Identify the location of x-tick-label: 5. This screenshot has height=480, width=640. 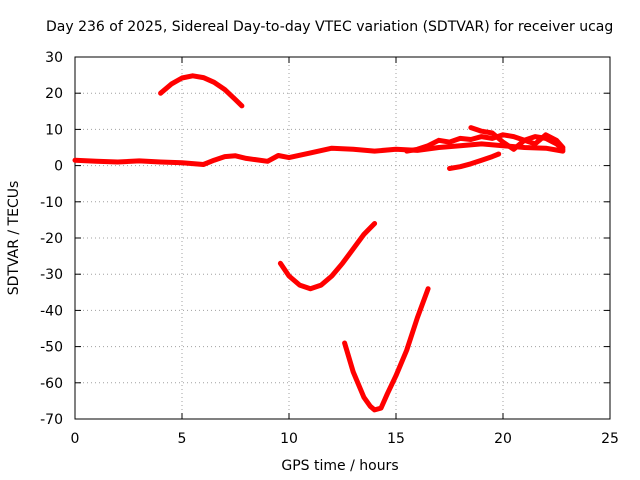
(182, 439).